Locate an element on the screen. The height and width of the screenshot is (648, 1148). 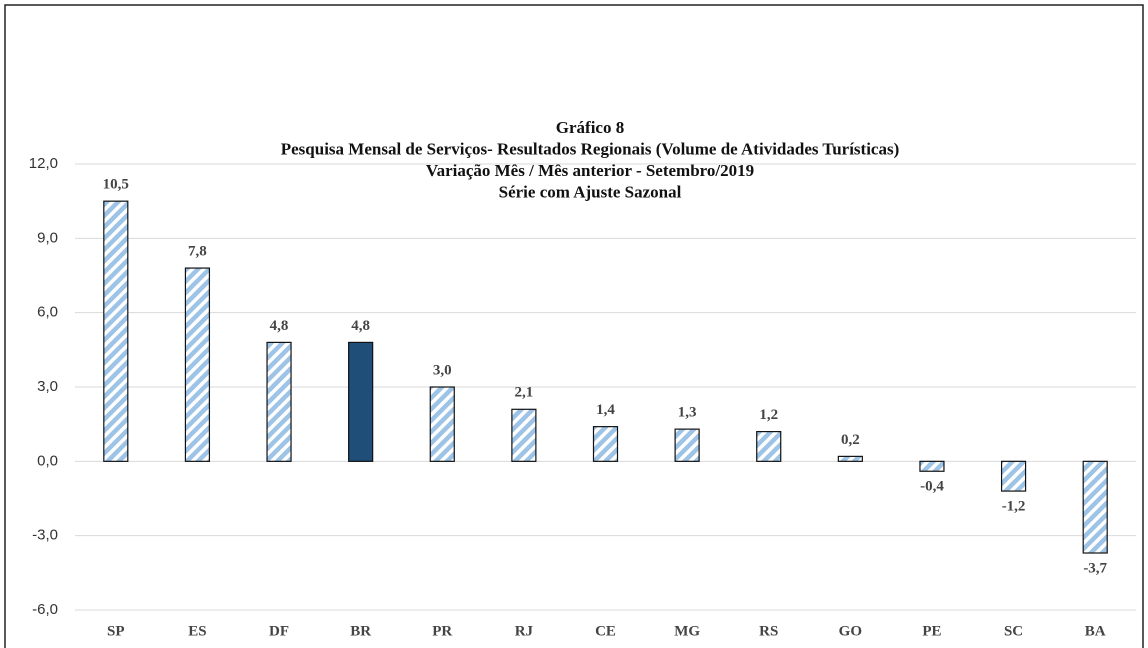
x-tick-label: PE is located at coordinates (931, 631).